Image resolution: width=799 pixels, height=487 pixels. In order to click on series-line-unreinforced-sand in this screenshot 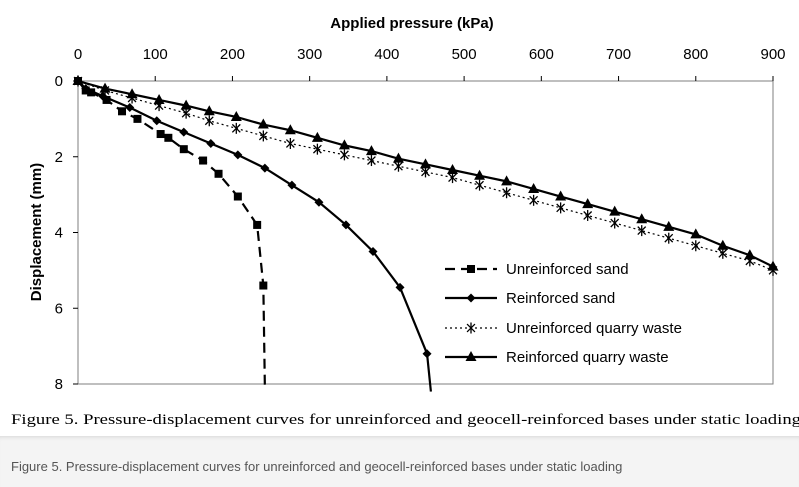, I will do `click(171, 234)`.